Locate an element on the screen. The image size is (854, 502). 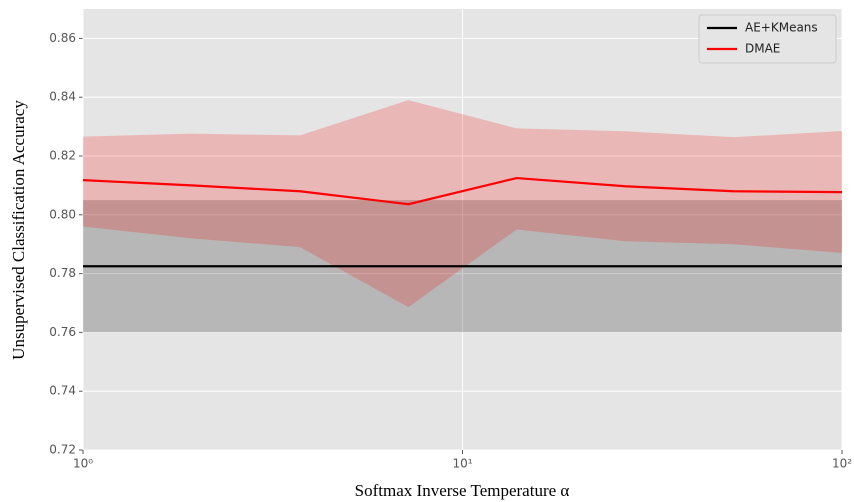
x-axis-label: Softmax Inverse Temperature α is located at coordinates (462, 490).